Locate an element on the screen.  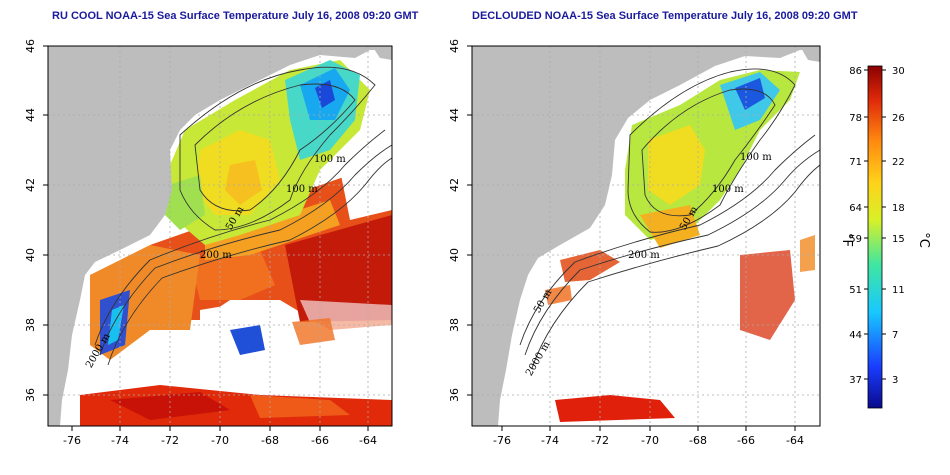
celsius-tick-label: 3 is located at coordinates (895, 380).